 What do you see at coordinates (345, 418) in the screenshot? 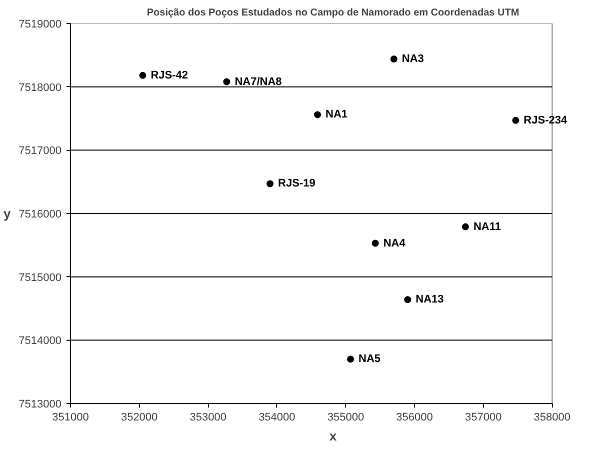
I see `x-tick-label: 355000` at bounding box center [345, 418].